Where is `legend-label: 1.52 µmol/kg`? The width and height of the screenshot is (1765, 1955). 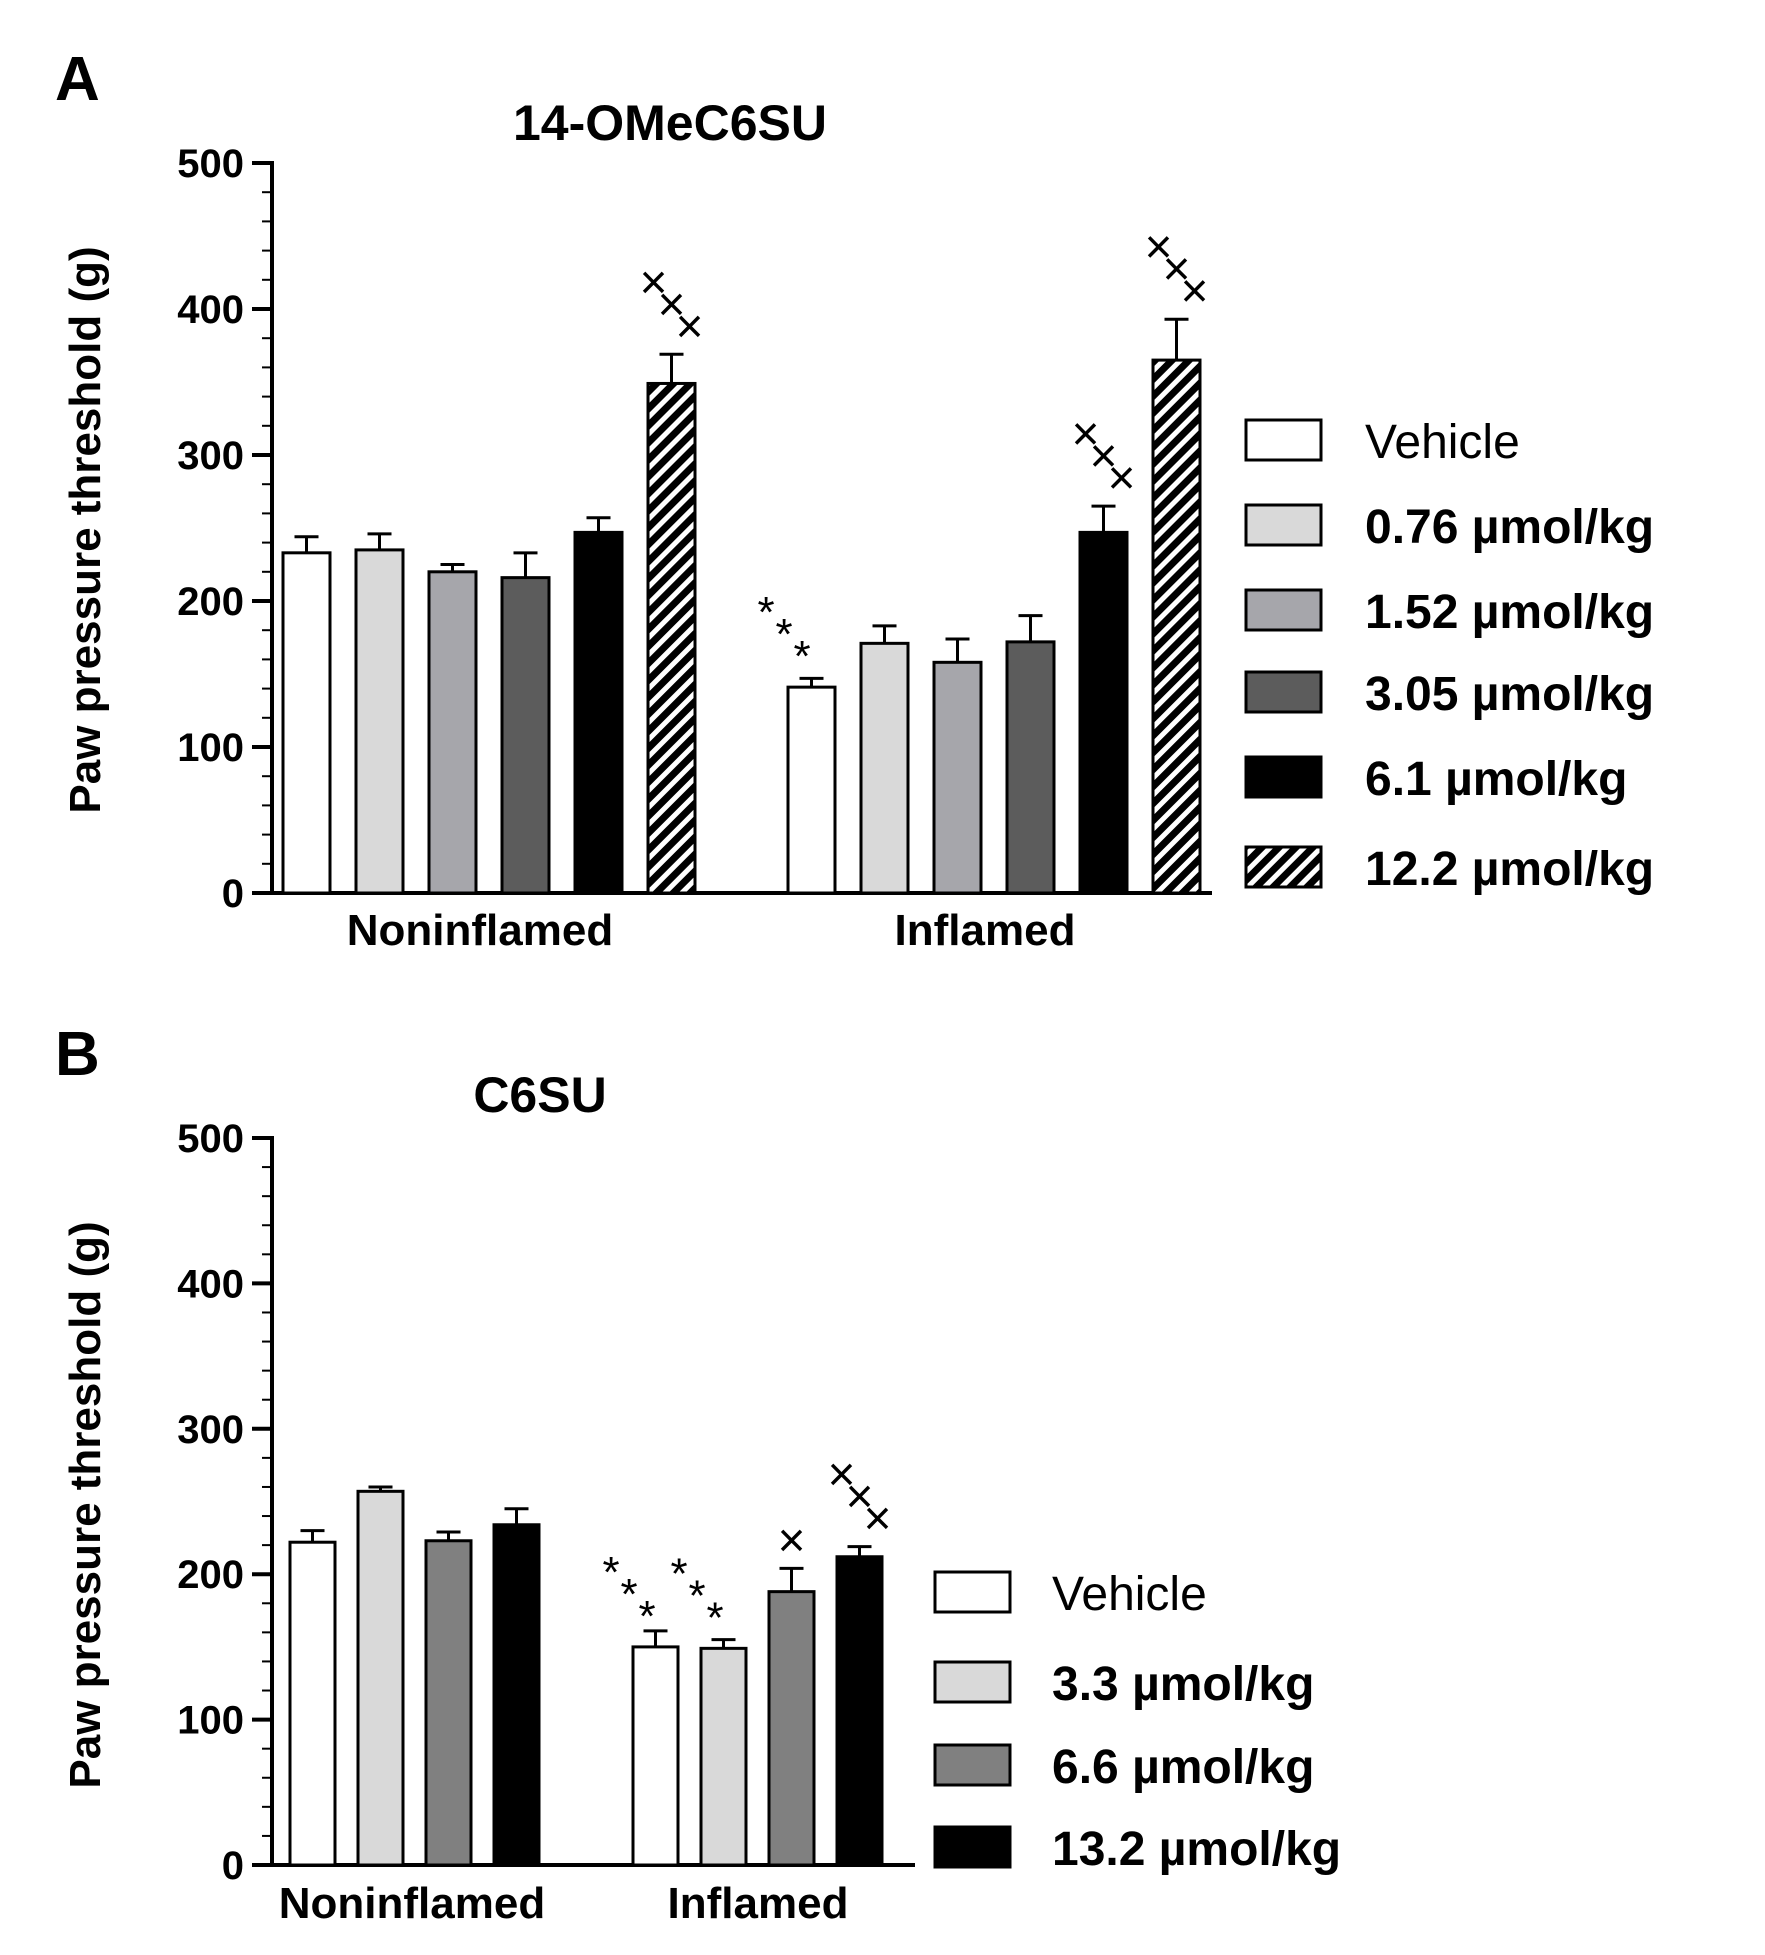
legend-label: 1.52 µmol/kg is located at coordinates (1509, 612).